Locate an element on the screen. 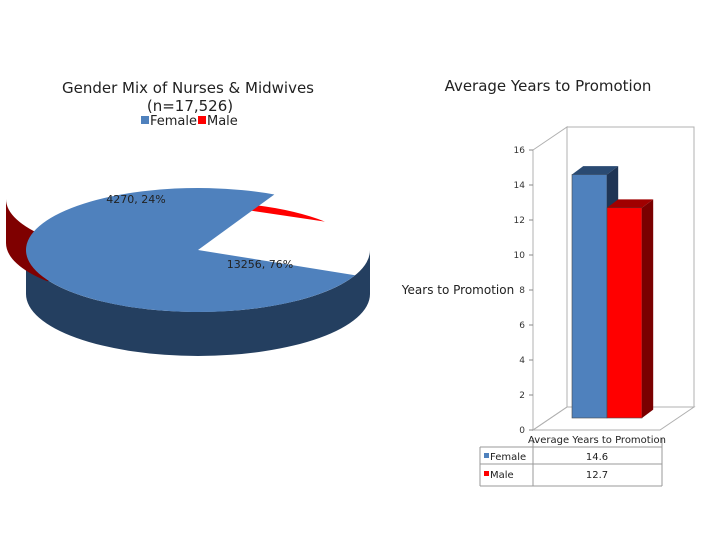  pie-title-line-2: (n=17,526) is located at coordinates (190, 106).